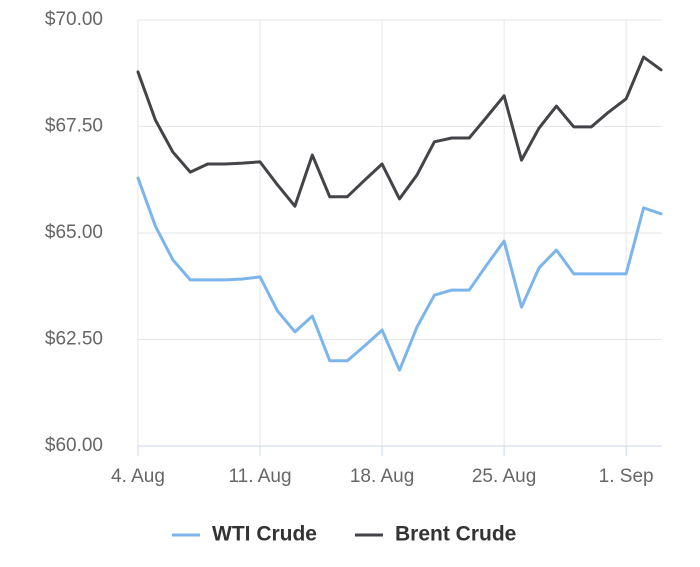  Describe the element at coordinates (74, 232) in the screenshot. I see `y-tick-label: $65.00` at that location.